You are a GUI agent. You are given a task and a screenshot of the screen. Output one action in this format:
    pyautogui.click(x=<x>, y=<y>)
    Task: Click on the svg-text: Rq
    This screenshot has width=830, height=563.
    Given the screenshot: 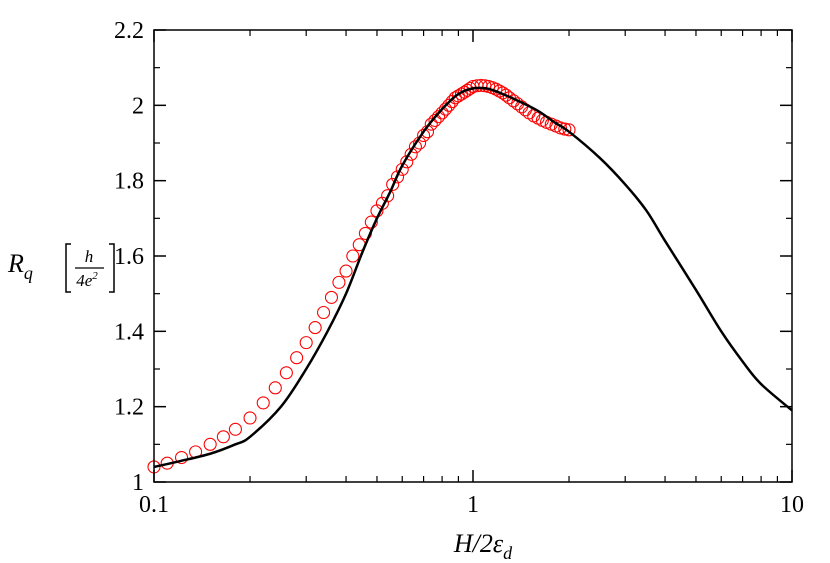 What is the action you would take?
    pyautogui.click(x=20, y=266)
    